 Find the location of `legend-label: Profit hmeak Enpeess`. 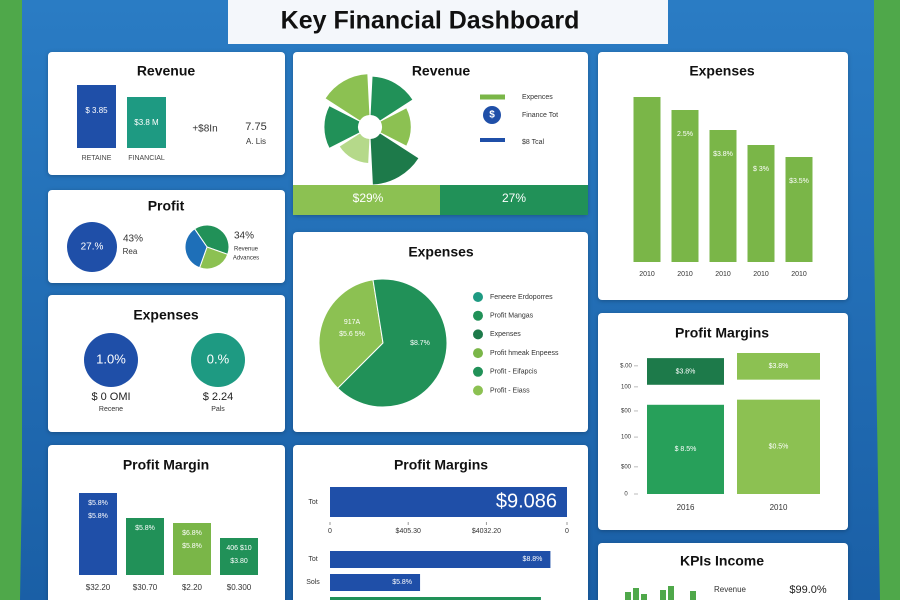

legend-label: Profit hmeak Enpeess is located at coordinates (524, 353).